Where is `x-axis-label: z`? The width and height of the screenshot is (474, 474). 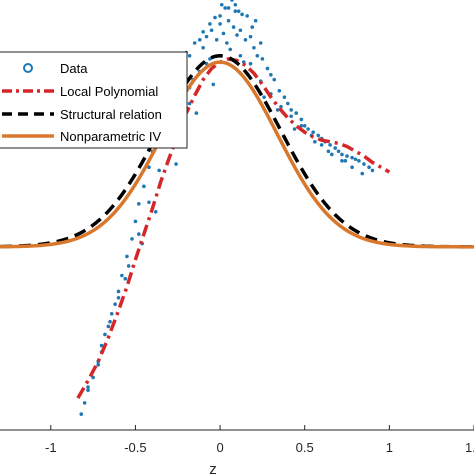 x-axis-label: z is located at coordinates (213, 467).